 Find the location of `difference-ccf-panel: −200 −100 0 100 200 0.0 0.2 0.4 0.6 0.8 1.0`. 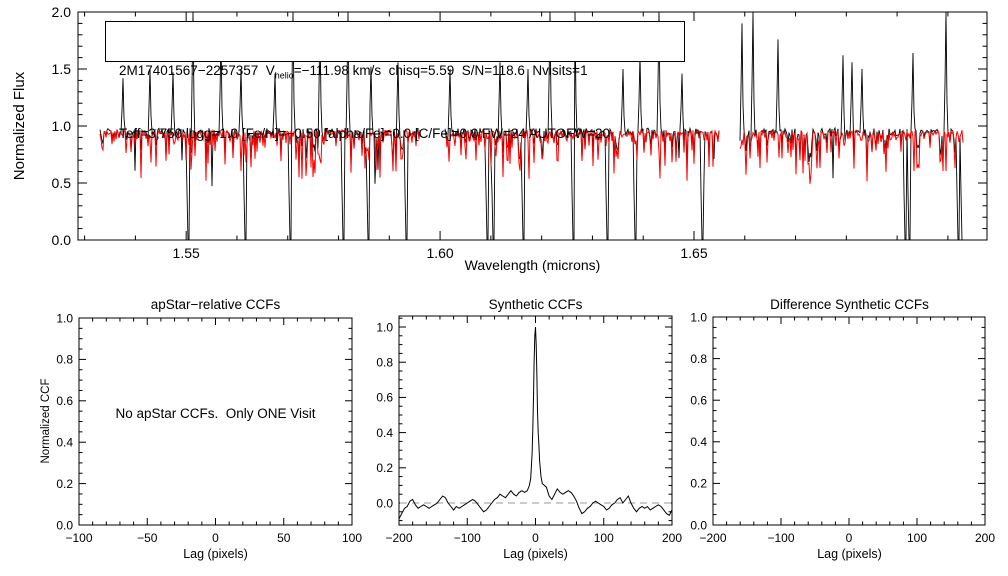

difference-ccf-panel: −200 −100 0 100 200 0.0 0.2 0.4 0.6 0.8 1.0 is located at coordinates (842, 427).